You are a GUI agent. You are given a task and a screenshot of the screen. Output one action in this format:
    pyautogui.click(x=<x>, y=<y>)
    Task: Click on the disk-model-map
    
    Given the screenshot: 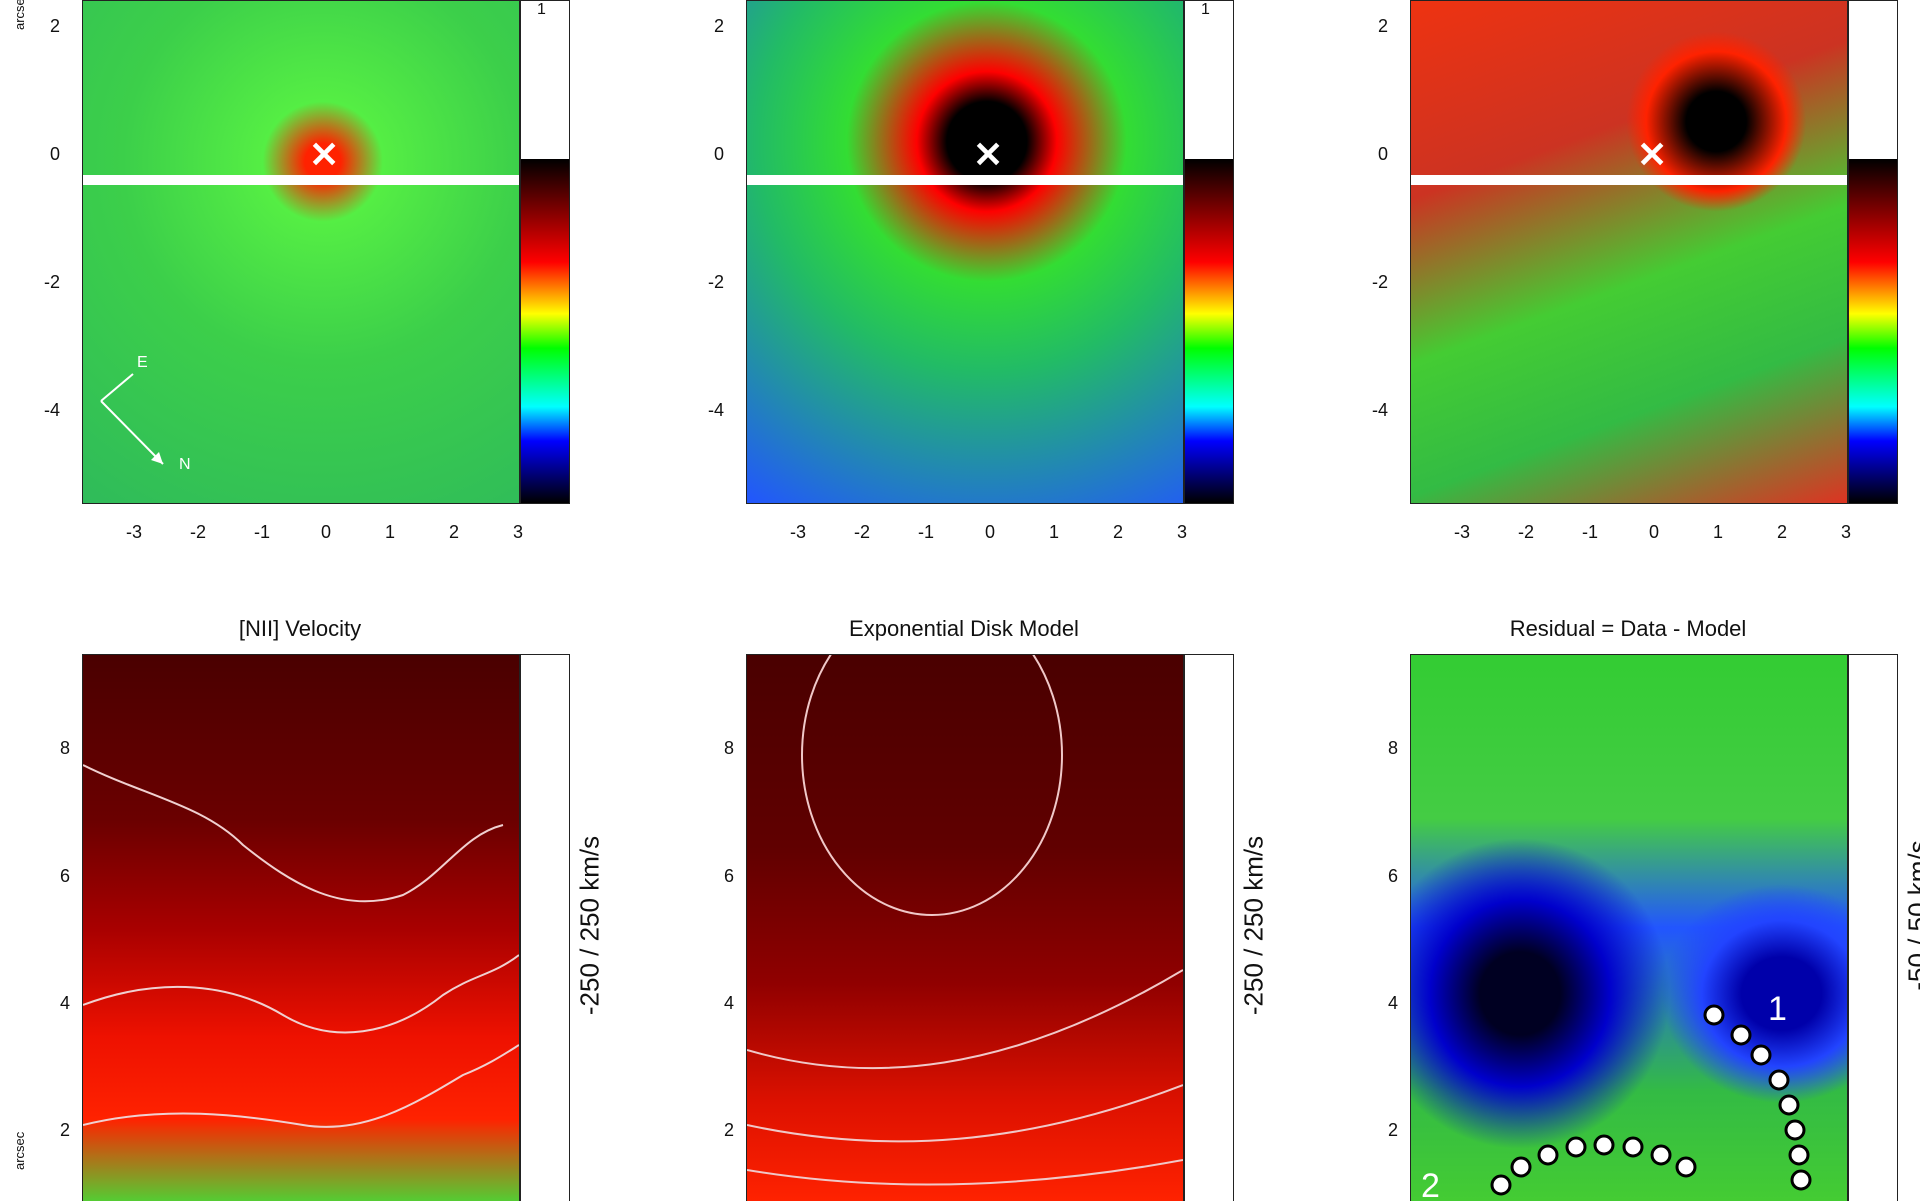 What is the action you would take?
    pyautogui.click(x=965, y=927)
    